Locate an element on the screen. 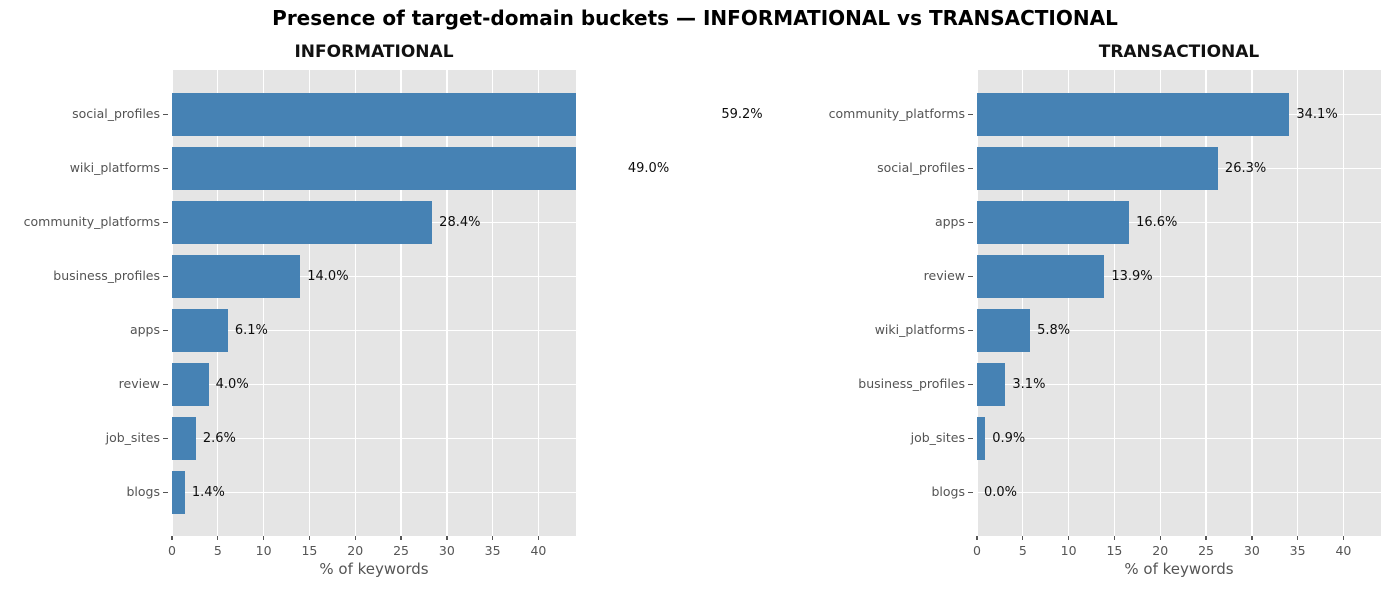 This screenshot has width=1390, height=593. category-label: business_profiles is located at coordinates (911, 383).